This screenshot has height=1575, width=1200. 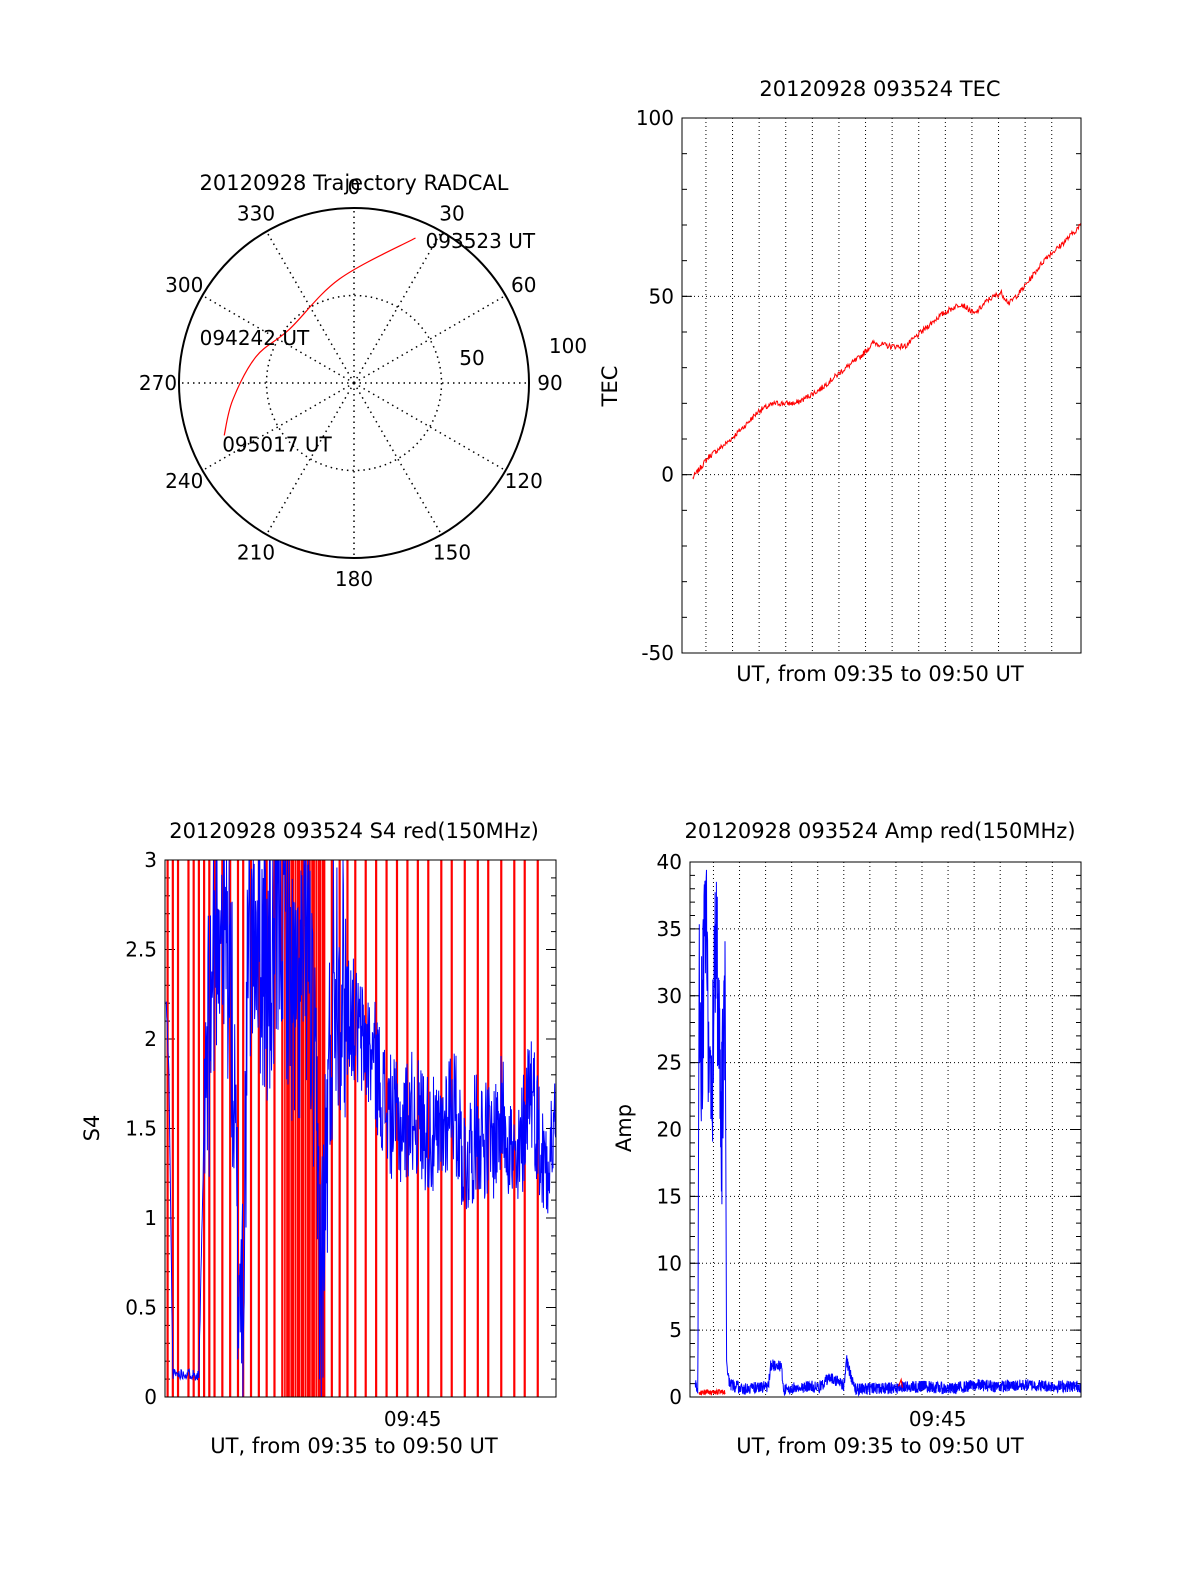 I want to click on trajectory-time-label: 095017 UT, so click(x=277, y=444).